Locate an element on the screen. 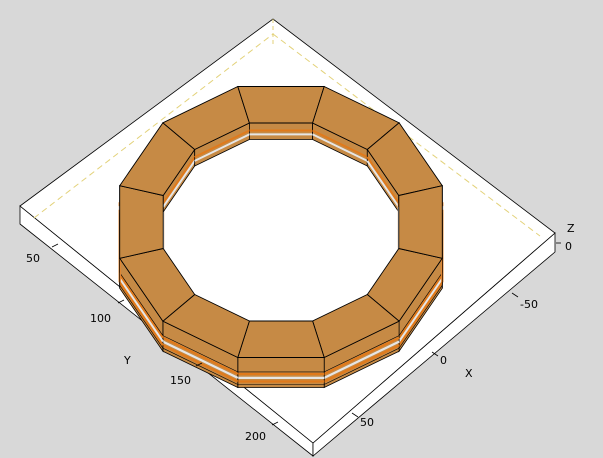  x-axis: -50 0 50 X is located at coordinates (444, 360).